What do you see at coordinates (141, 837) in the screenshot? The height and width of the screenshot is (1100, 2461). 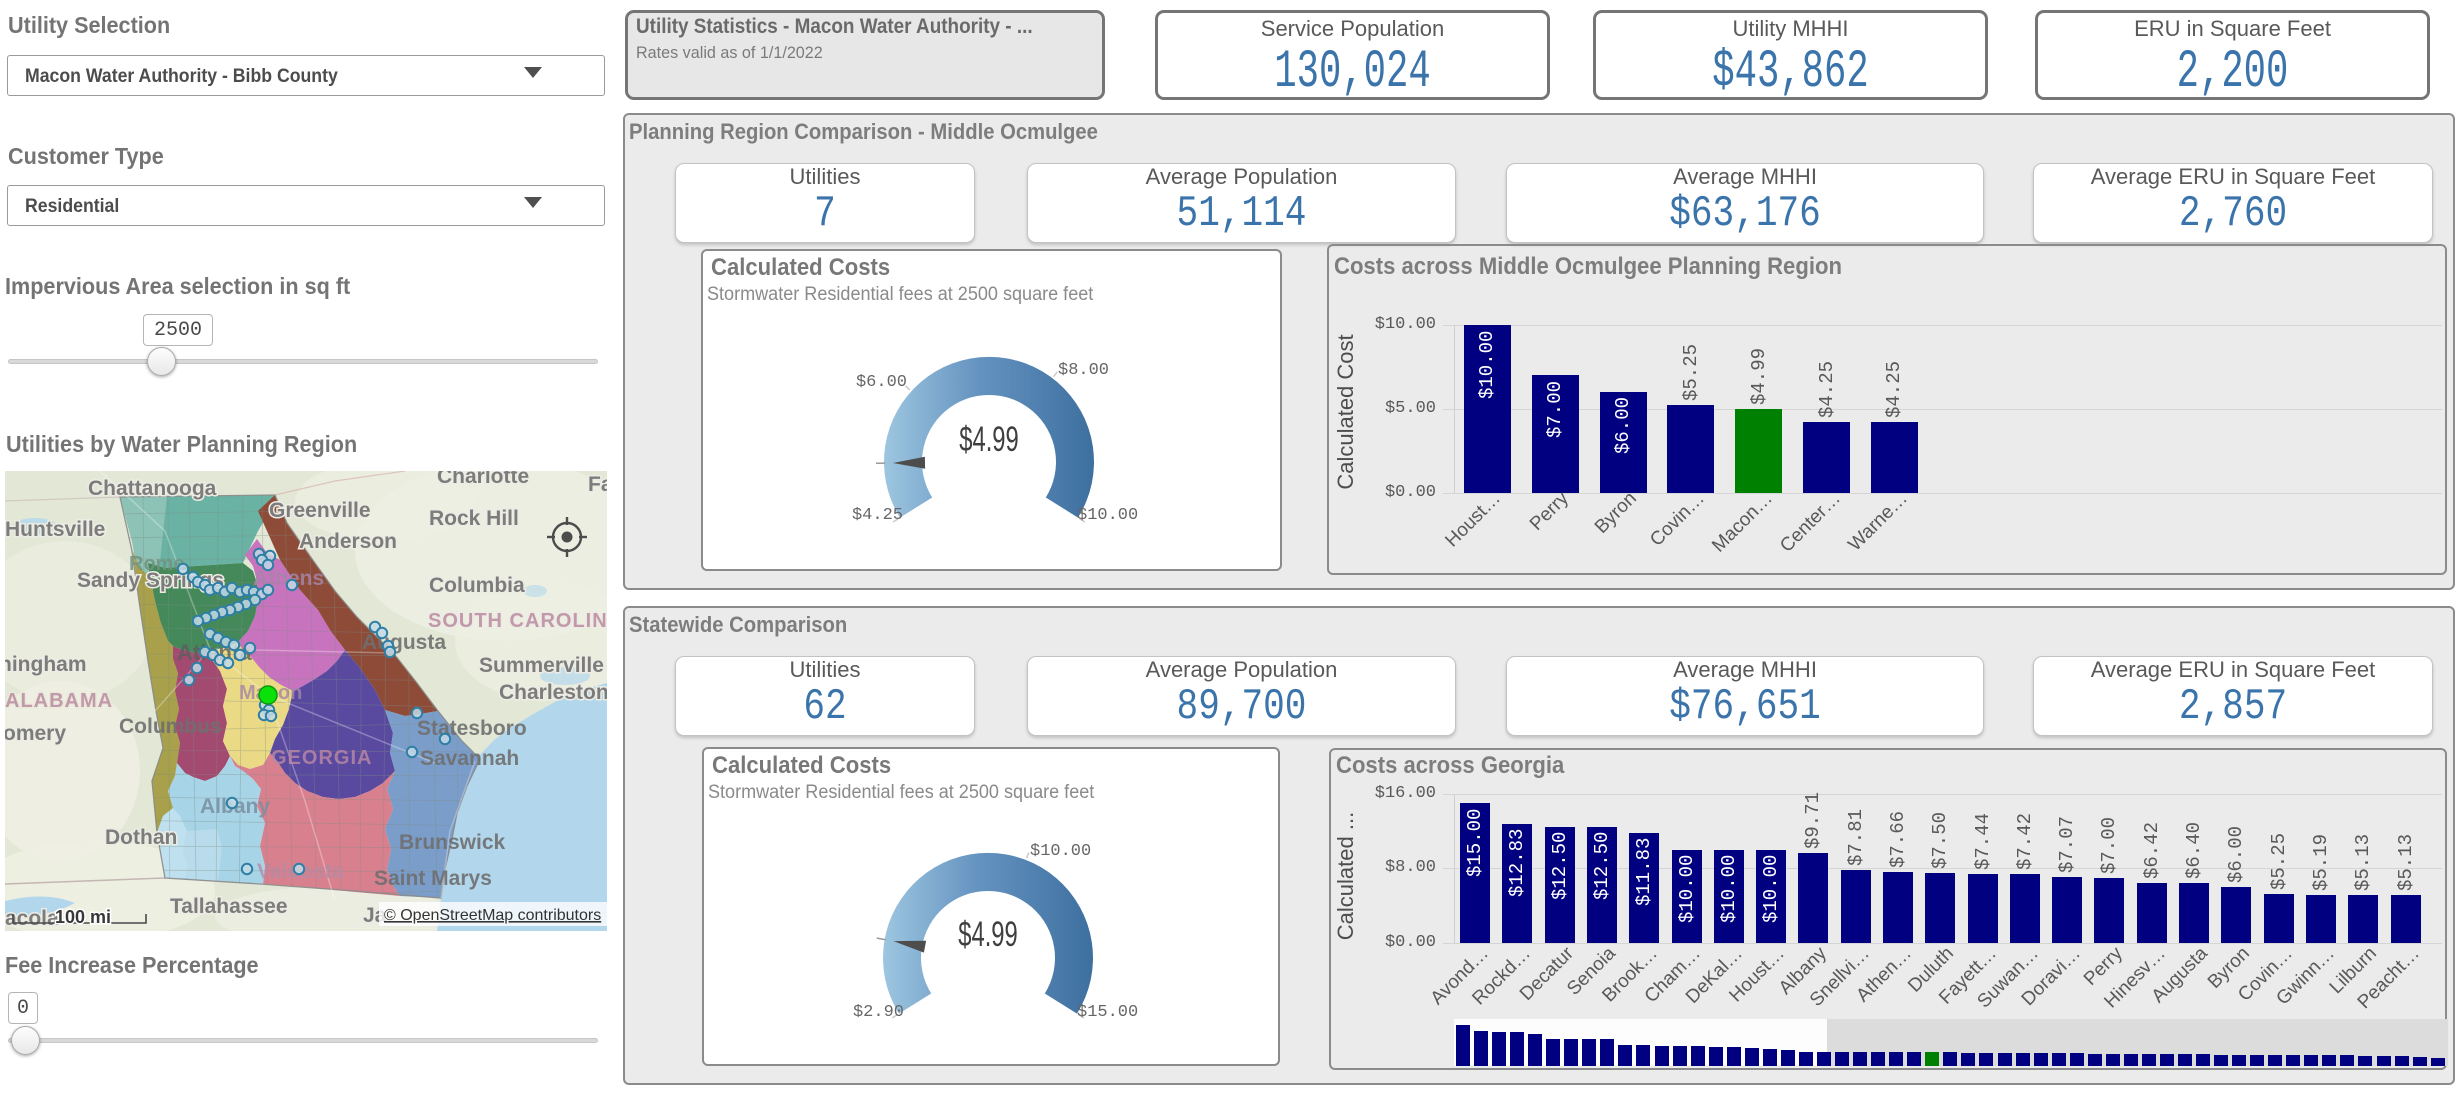 I see `svg-text: Dothan` at bounding box center [141, 837].